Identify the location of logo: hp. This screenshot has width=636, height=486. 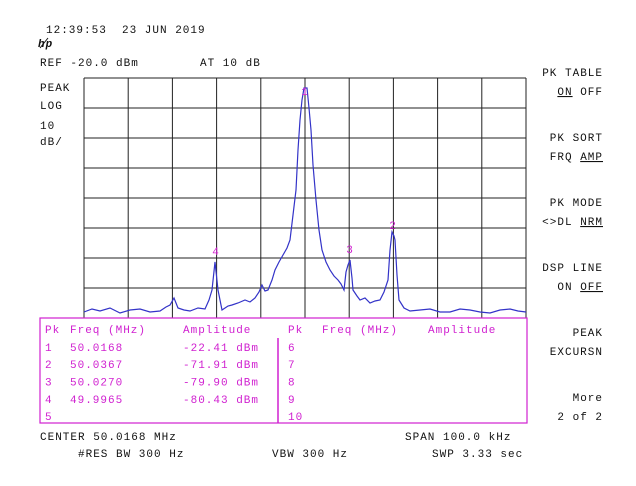
(45, 45).